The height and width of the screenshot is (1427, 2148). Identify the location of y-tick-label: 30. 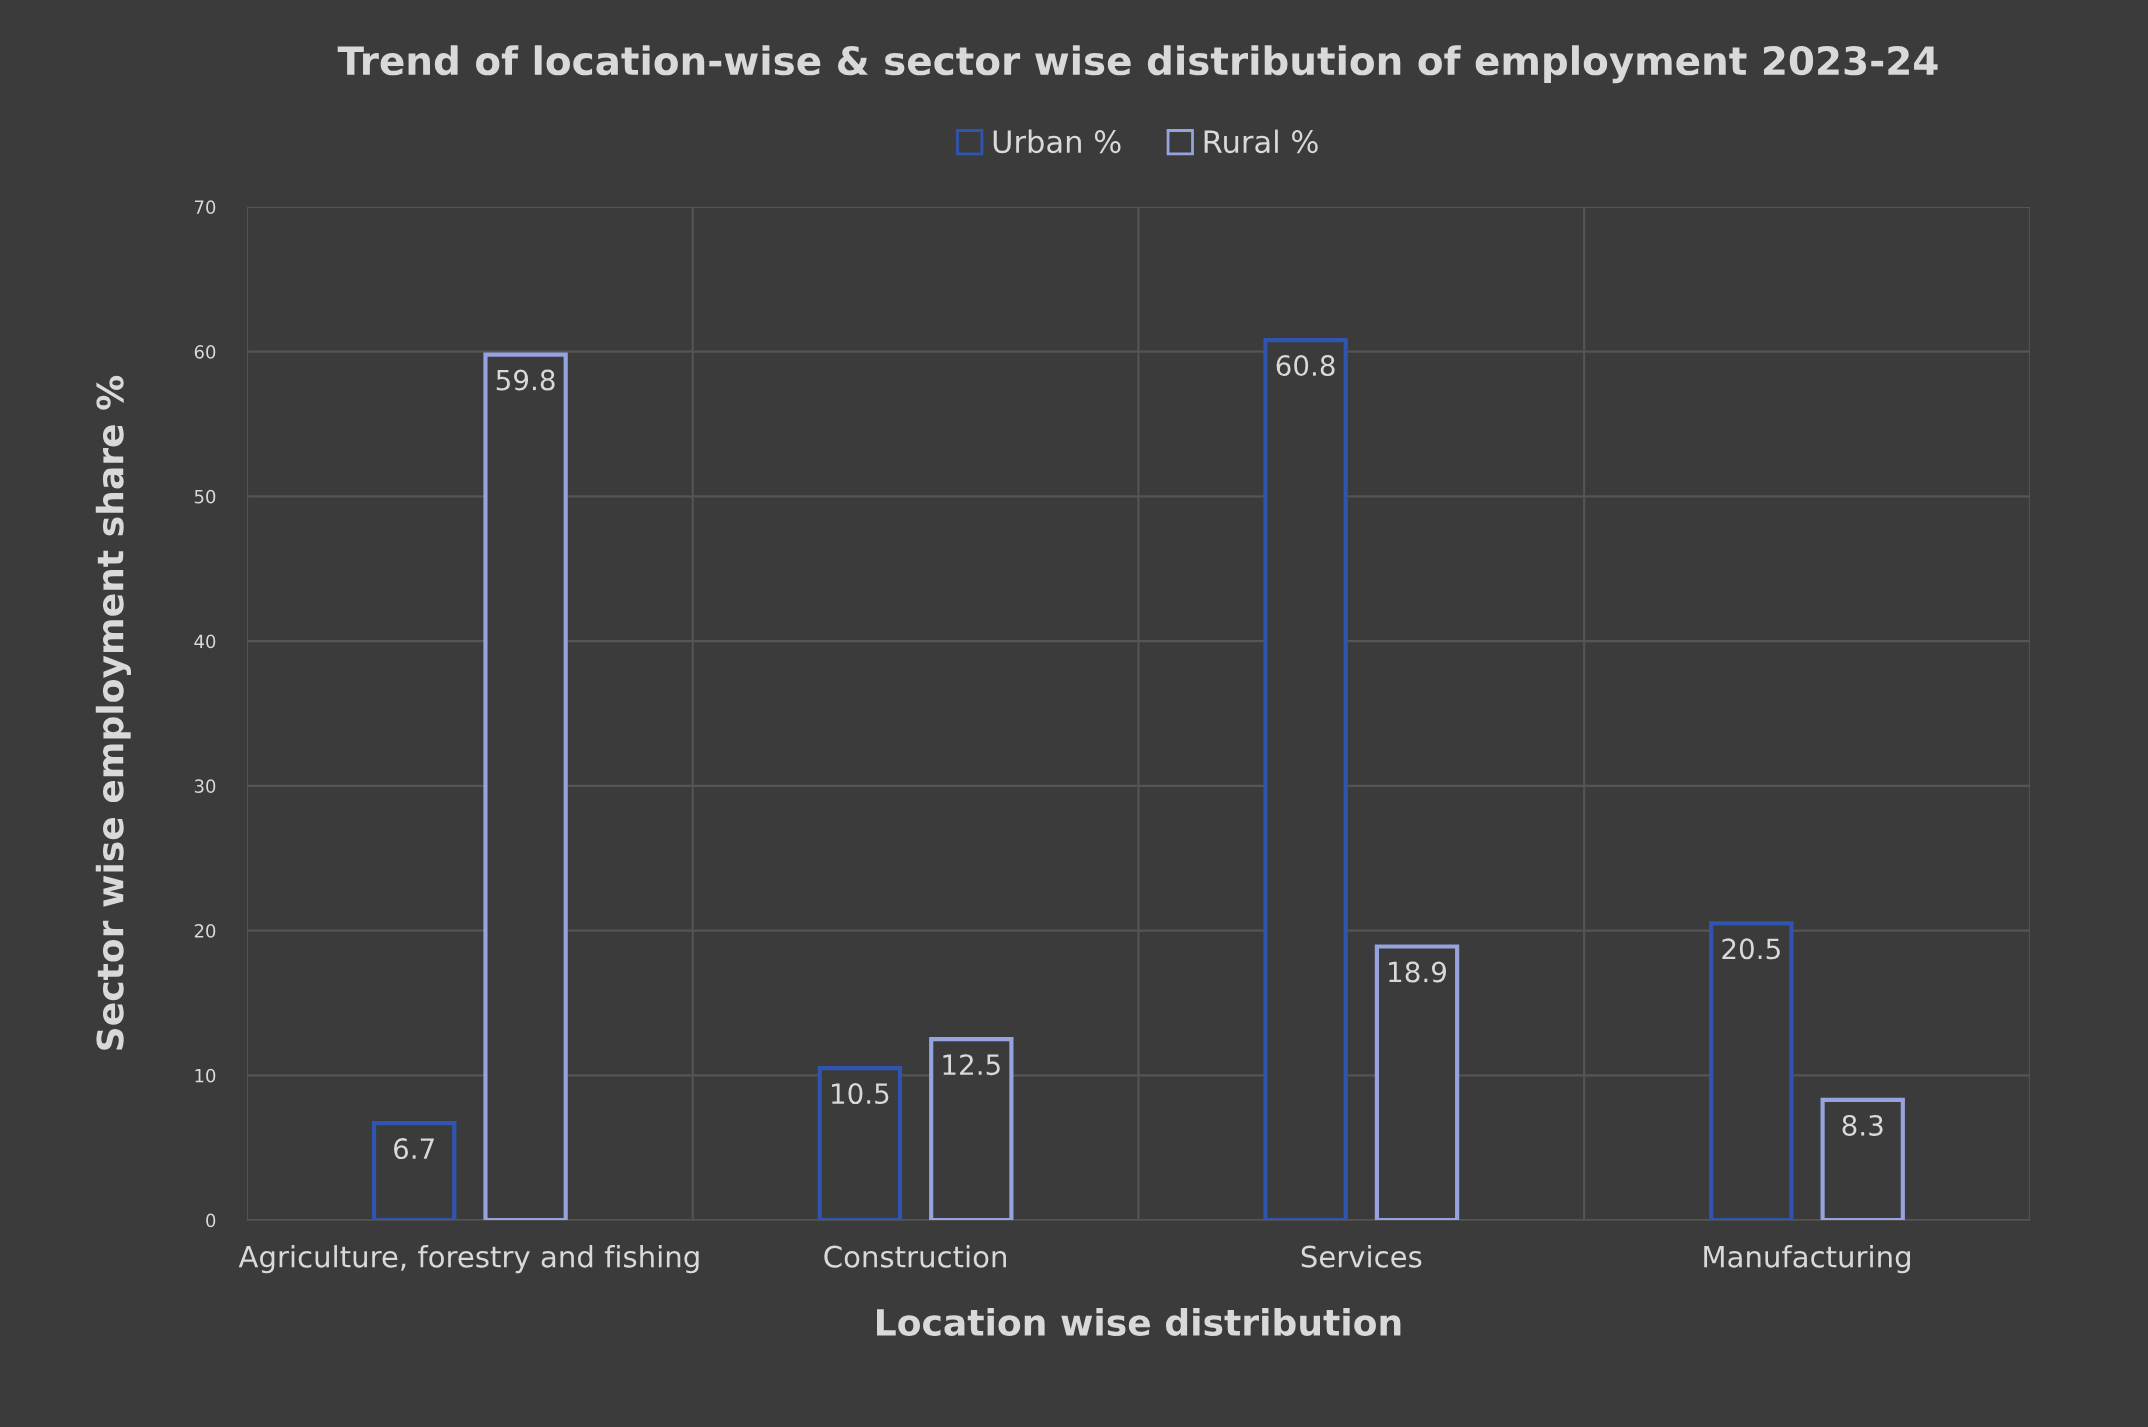
(205, 786).